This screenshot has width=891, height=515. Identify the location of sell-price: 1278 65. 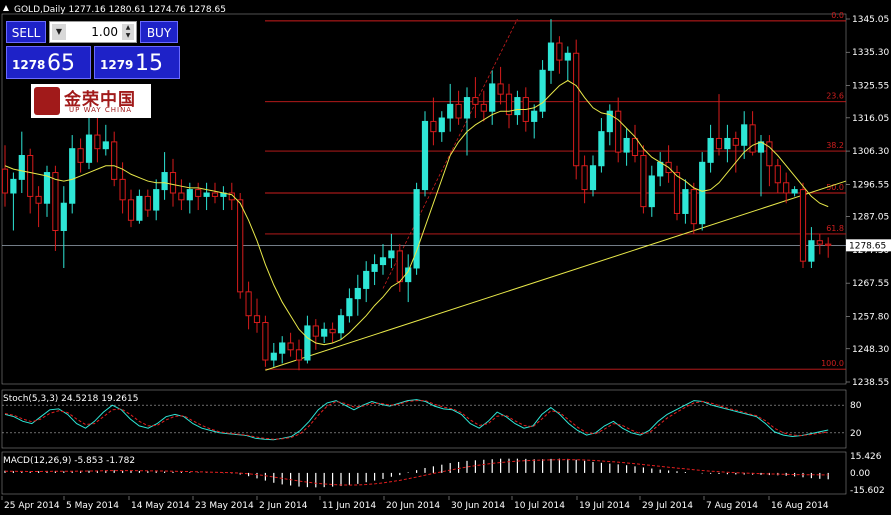
(48, 62).